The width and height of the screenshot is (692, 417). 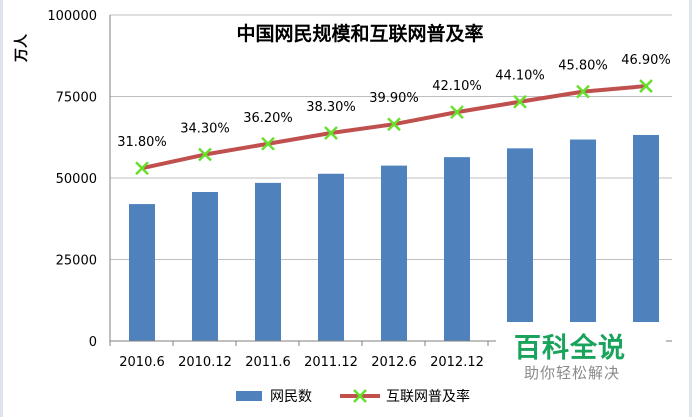 What do you see at coordinates (205, 362) in the screenshot?
I see `x-tick-label: 2010.12` at bounding box center [205, 362].